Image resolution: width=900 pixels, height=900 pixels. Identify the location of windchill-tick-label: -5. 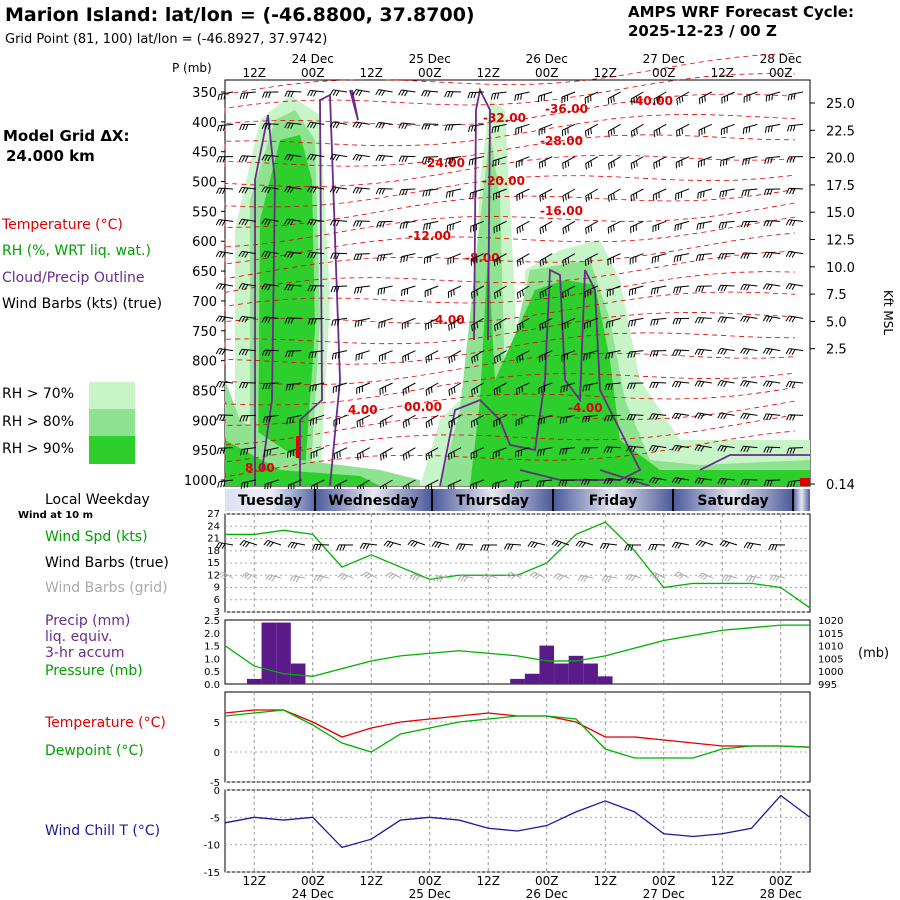
(215, 818).